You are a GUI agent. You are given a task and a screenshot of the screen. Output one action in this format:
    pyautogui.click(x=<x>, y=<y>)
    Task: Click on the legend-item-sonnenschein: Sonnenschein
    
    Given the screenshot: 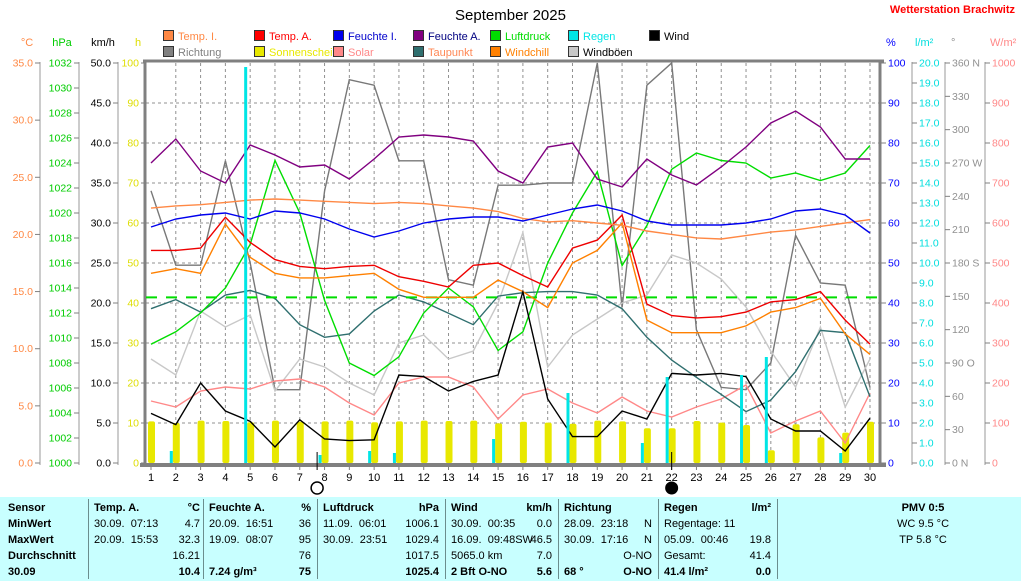 What is the action you would take?
    pyautogui.click(x=296, y=52)
    